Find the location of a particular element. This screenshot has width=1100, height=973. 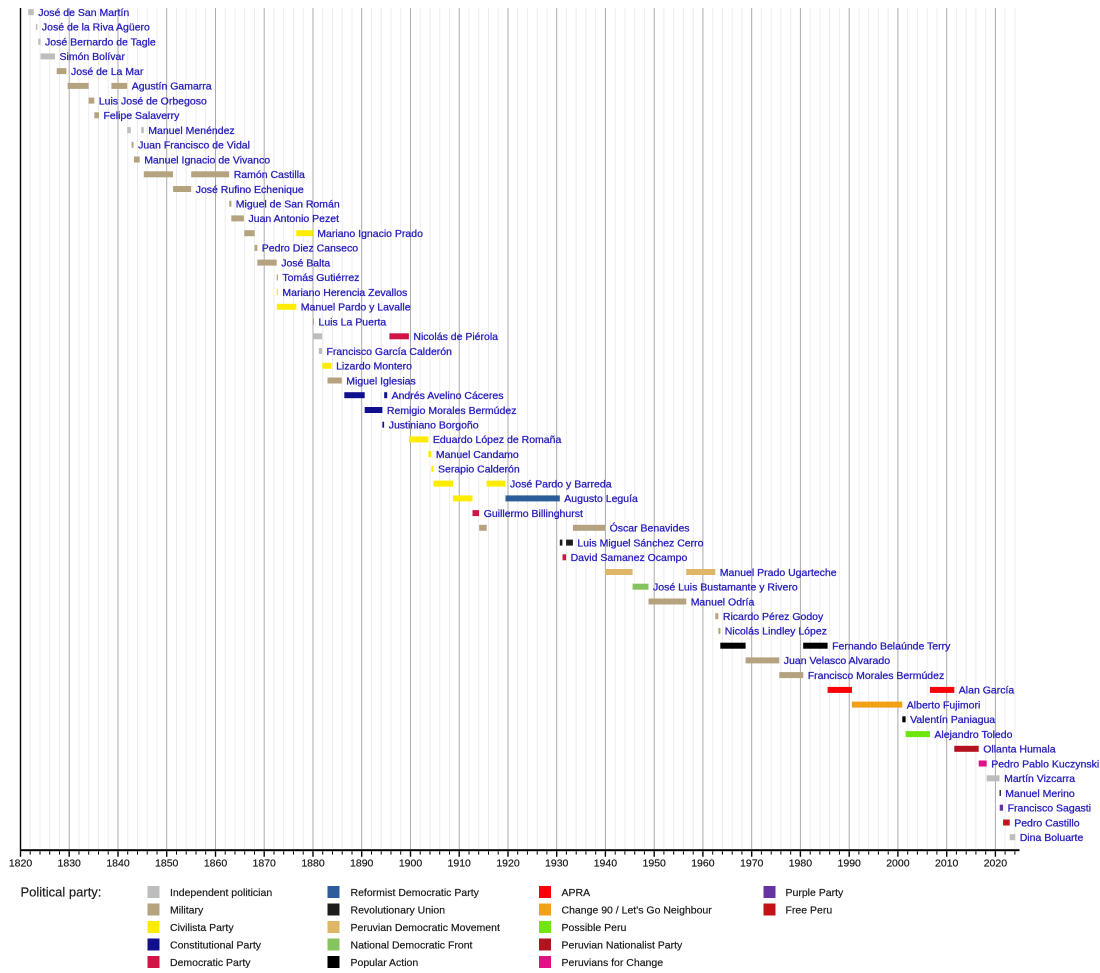

svg-text: José Bernardo de Tagle is located at coordinates (100, 43).